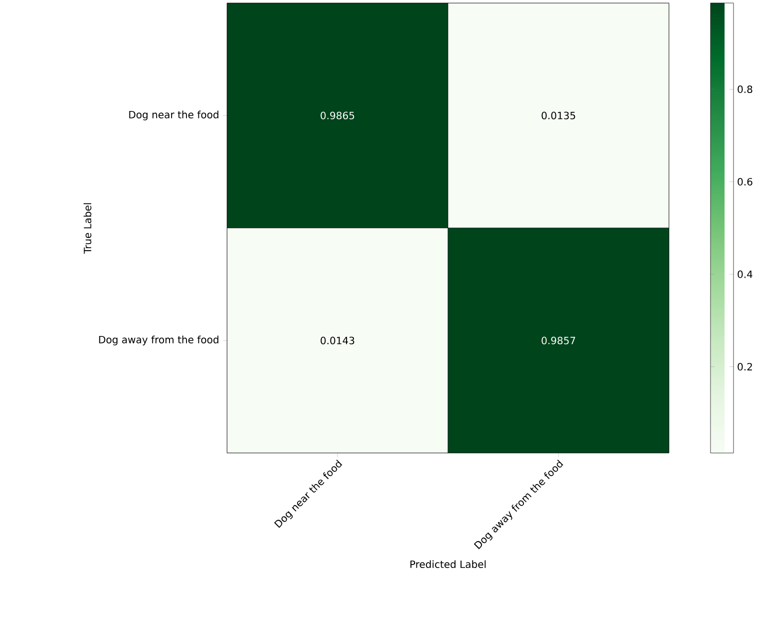 The image size is (759, 623). Describe the element at coordinates (448, 564) in the screenshot. I see `x-axis-title: Predicted Label` at that location.